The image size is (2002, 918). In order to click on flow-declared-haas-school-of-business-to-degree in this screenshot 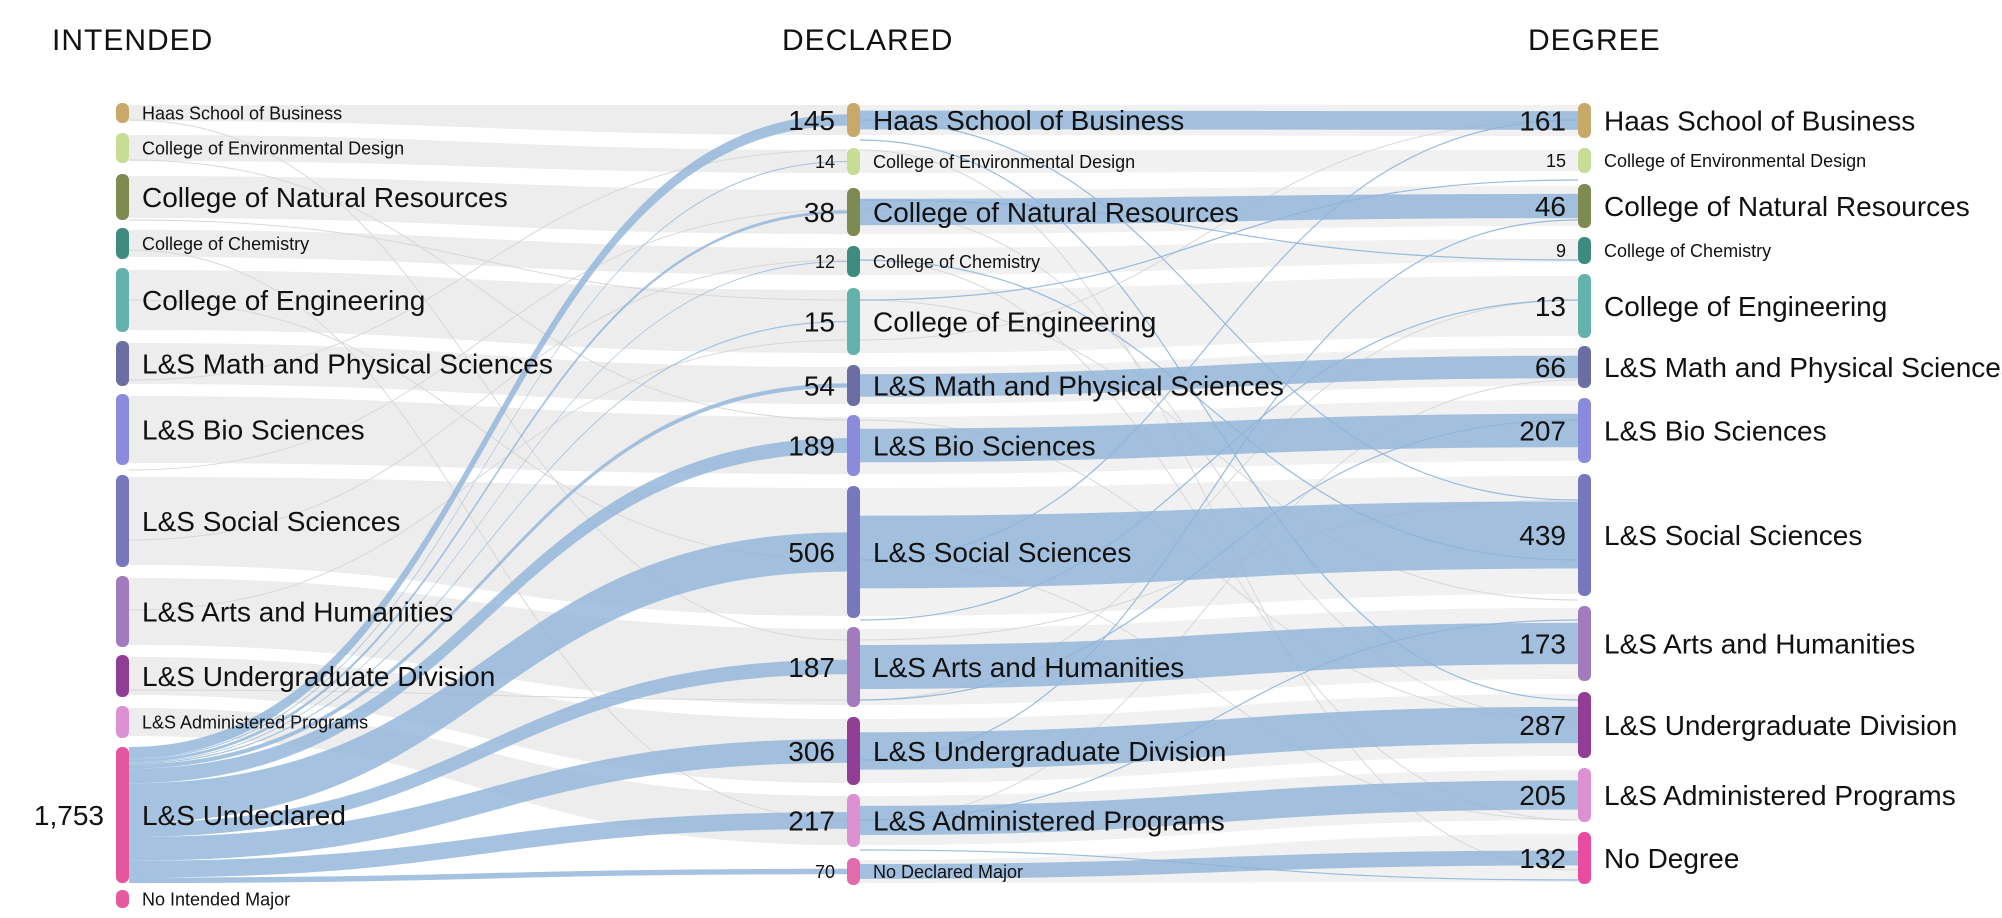, I will do `click(1219, 120)`.